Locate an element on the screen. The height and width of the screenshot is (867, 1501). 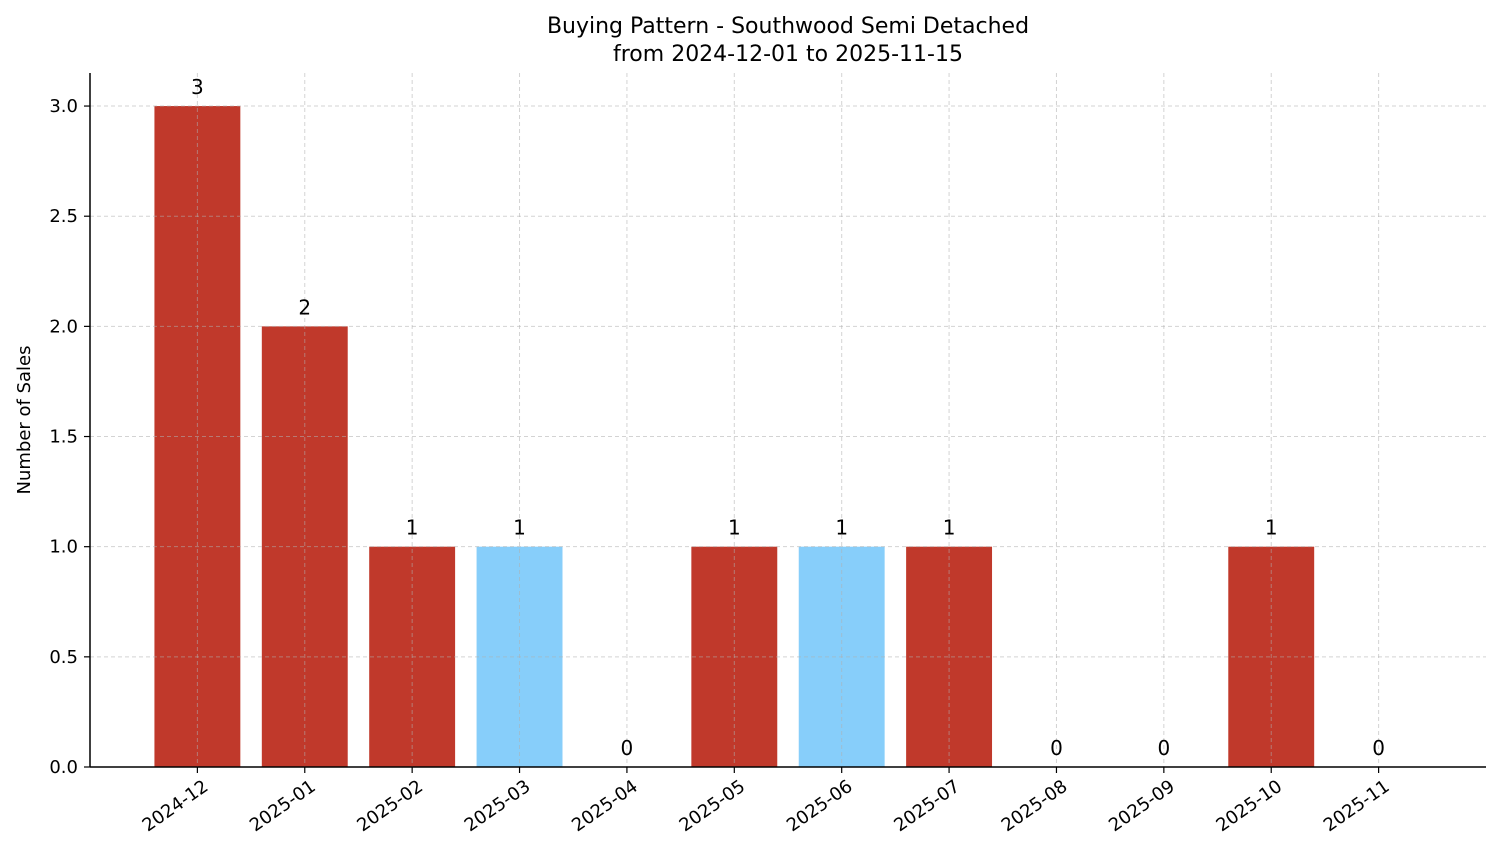
y-axis-label: Number of Sales is located at coordinates (24, 419).